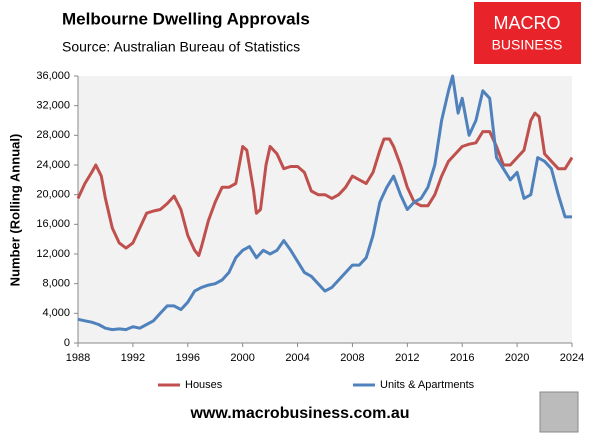 This screenshot has width=589, height=436. Describe the element at coordinates (67, 343) in the screenshot. I see `y-tick-label: 0` at that location.